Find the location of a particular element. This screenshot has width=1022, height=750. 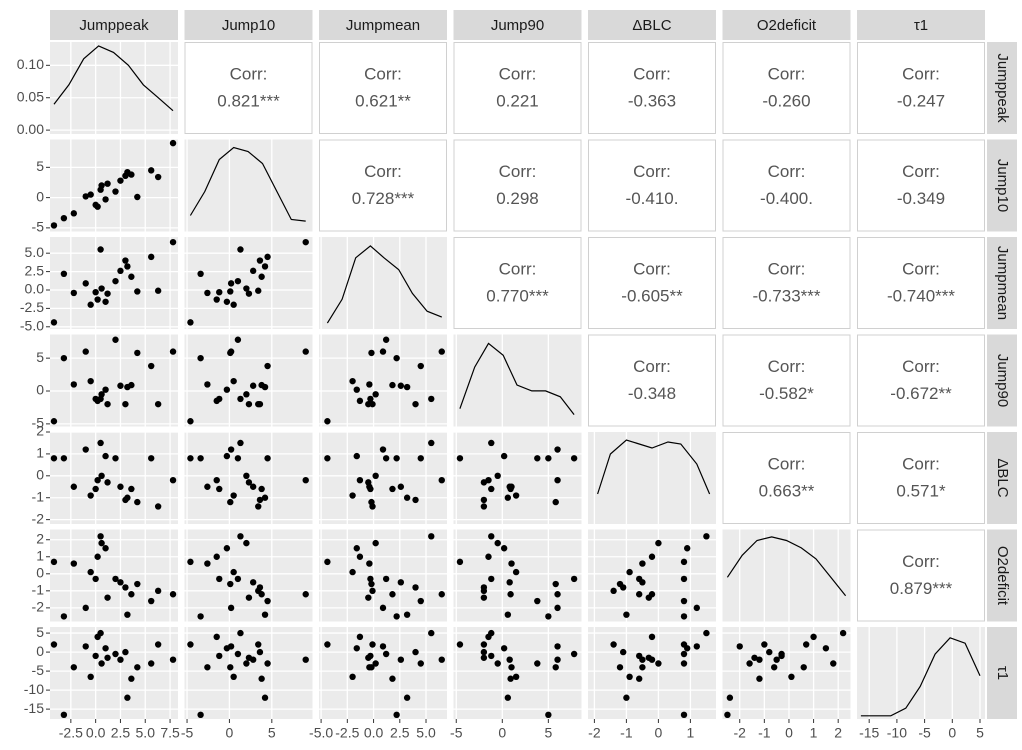

corr-value: 0.728*** is located at coordinates (383, 198).